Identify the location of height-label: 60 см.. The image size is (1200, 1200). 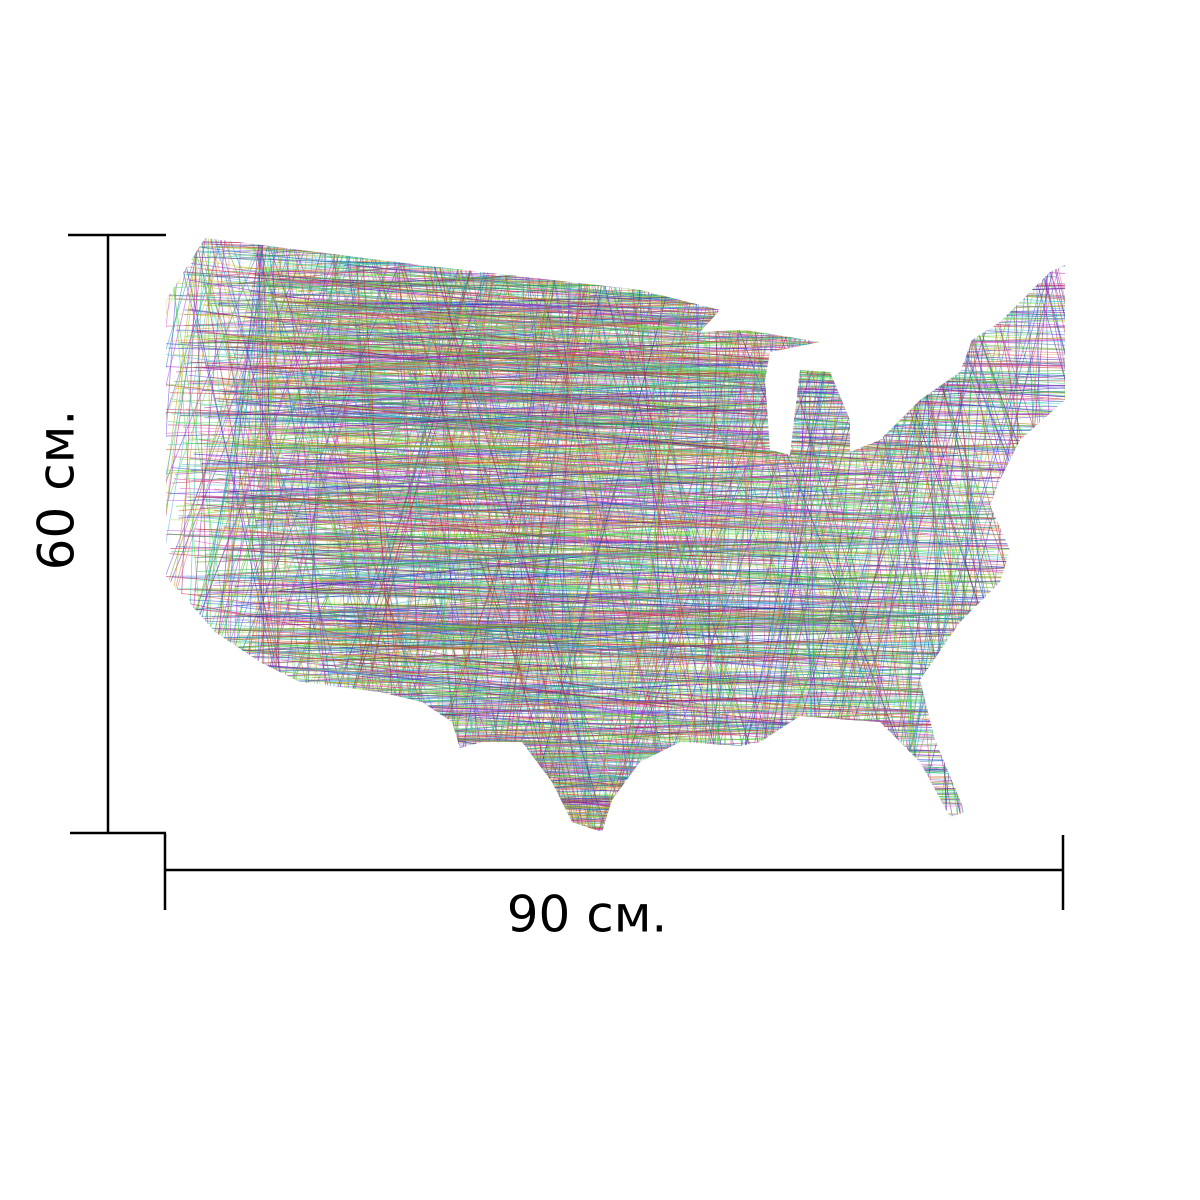
(57, 490).